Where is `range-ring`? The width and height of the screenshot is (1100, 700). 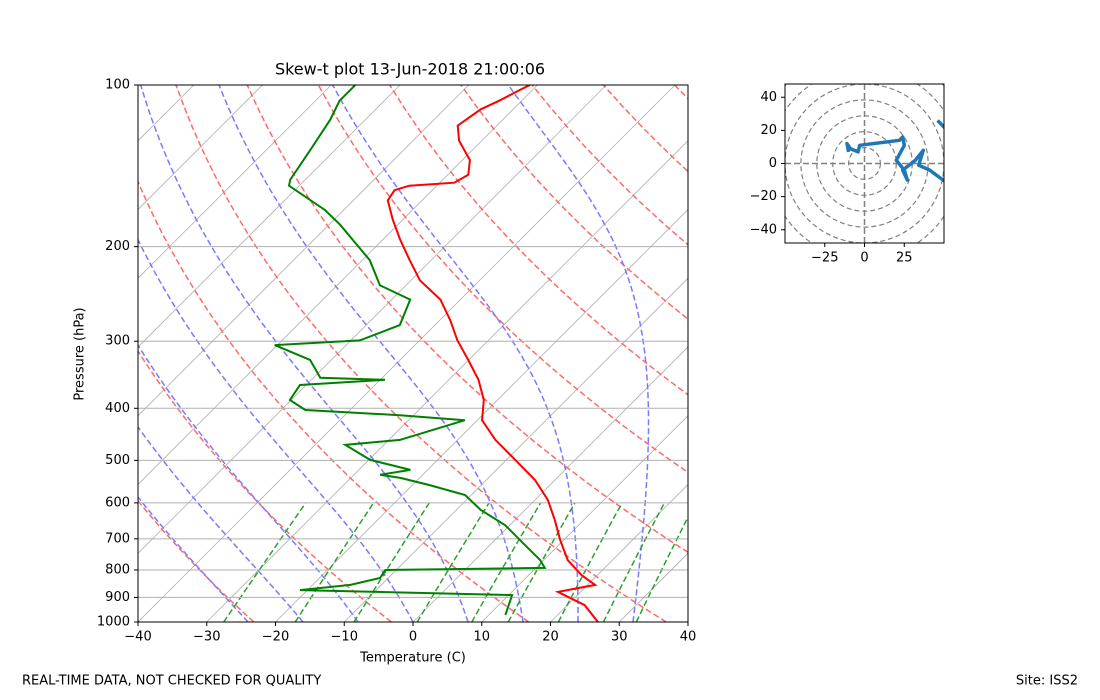 range-ring is located at coordinates (864, 163).